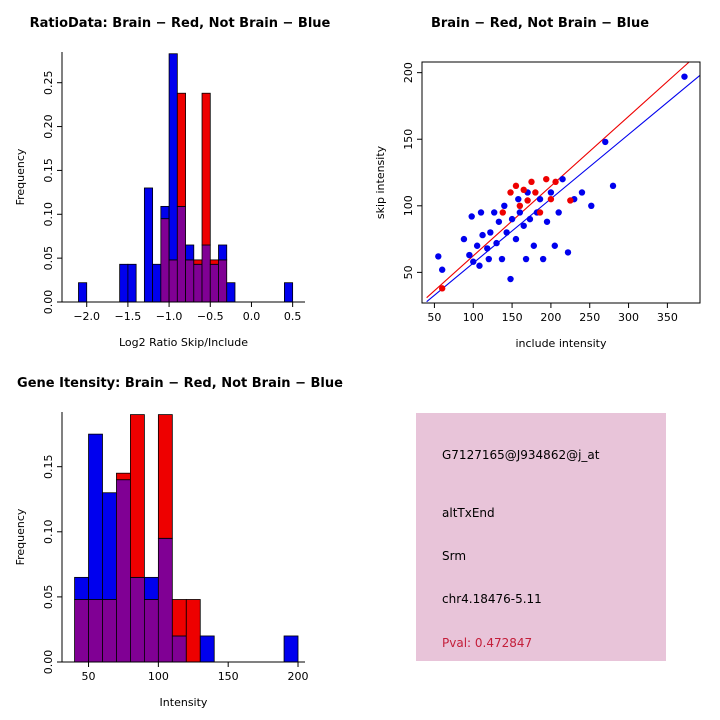 This screenshot has height=720, width=720. Describe the element at coordinates (298, 676) in the screenshot. I see `x-tick-label: 200` at that location.